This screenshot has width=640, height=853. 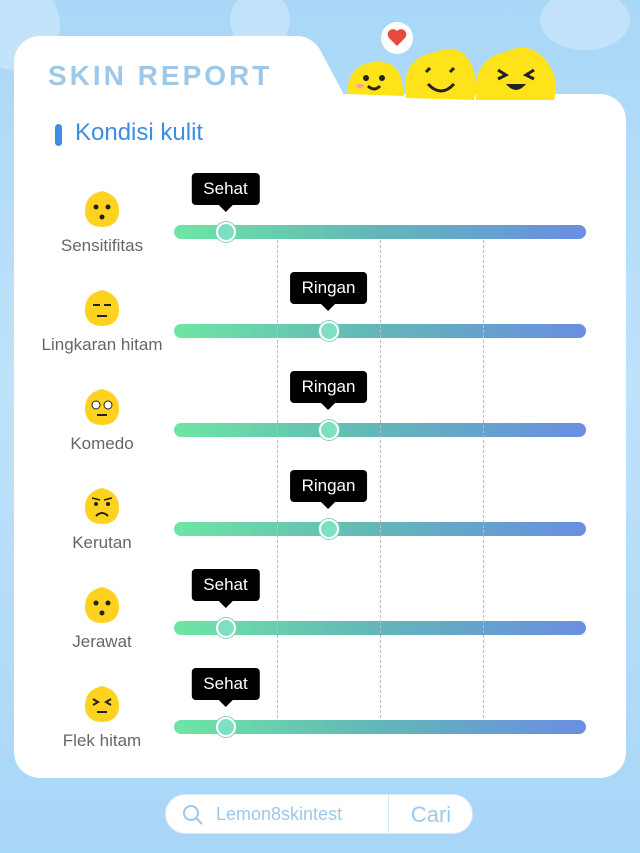 What do you see at coordinates (102, 542) in the screenshot?
I see `metric-label: Kerutan` at bounding box center [102, 542].